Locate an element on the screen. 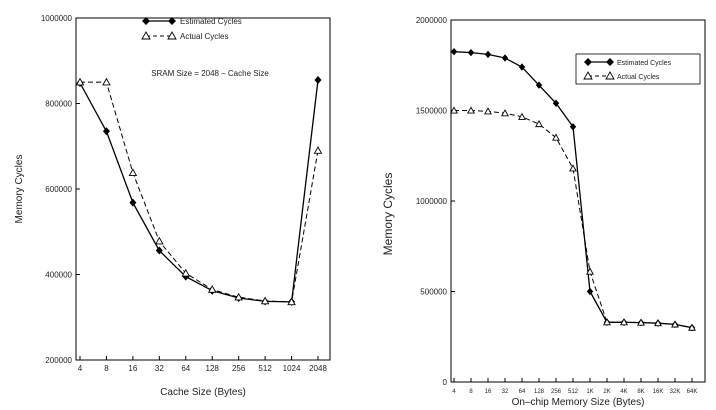 The image size is (716, 410). right-y-tick-label: 0 is located at coordinates (445, 382).